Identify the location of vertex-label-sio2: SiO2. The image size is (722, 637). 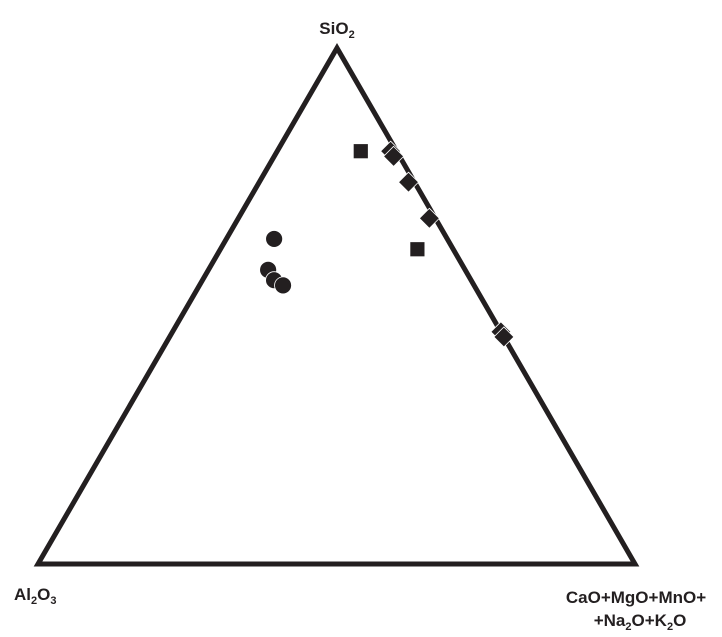
(336, 30).